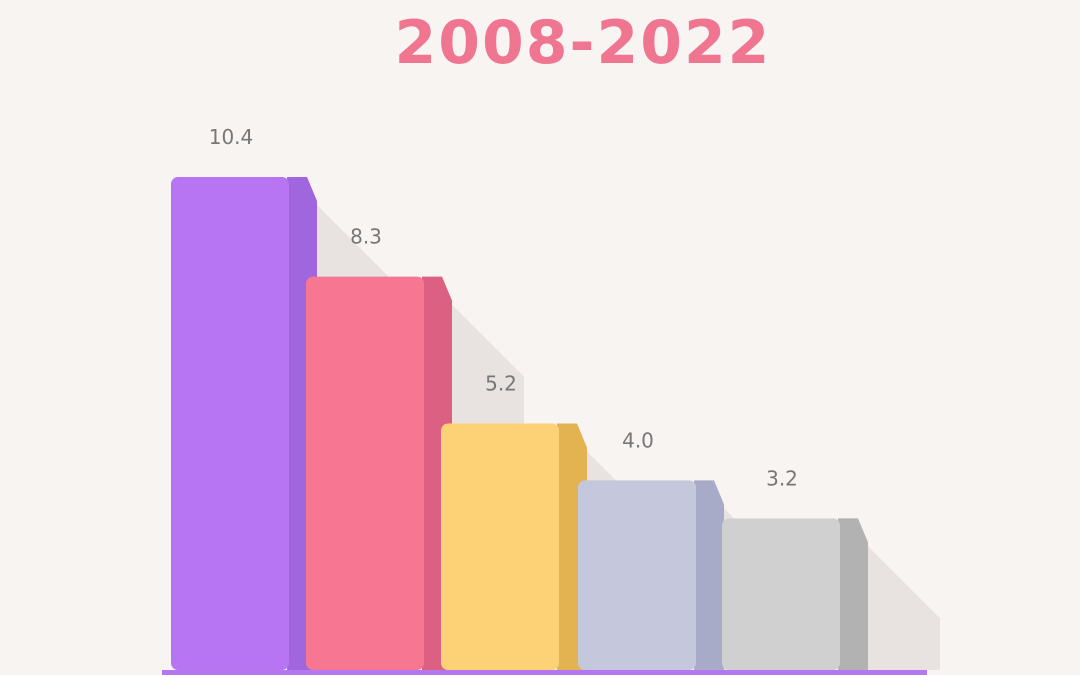 This screenshot has height=675, width=1080. I want to click on chart-title: 2008-2022, so click(583, 43).